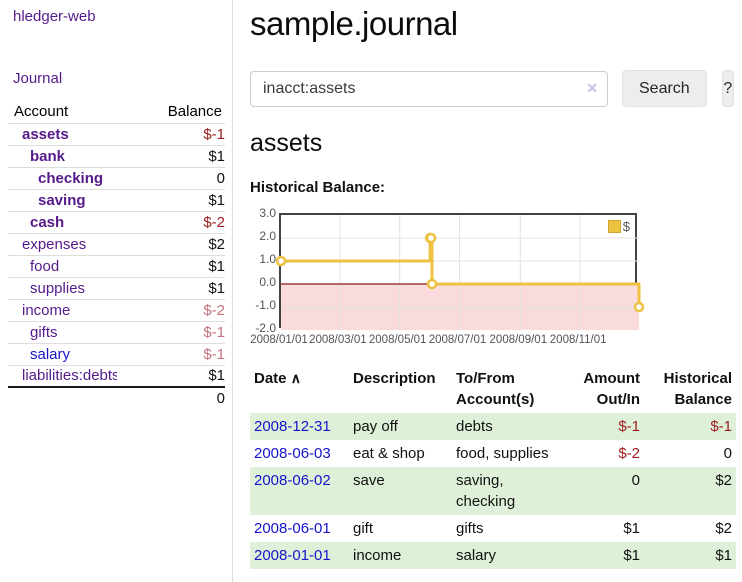 Image resolution: width=742 pixels, height=582 pixels. Describe the element at coordinates (116, 398) in the screenshot. I see `accounts-total-row: 0` at that location.